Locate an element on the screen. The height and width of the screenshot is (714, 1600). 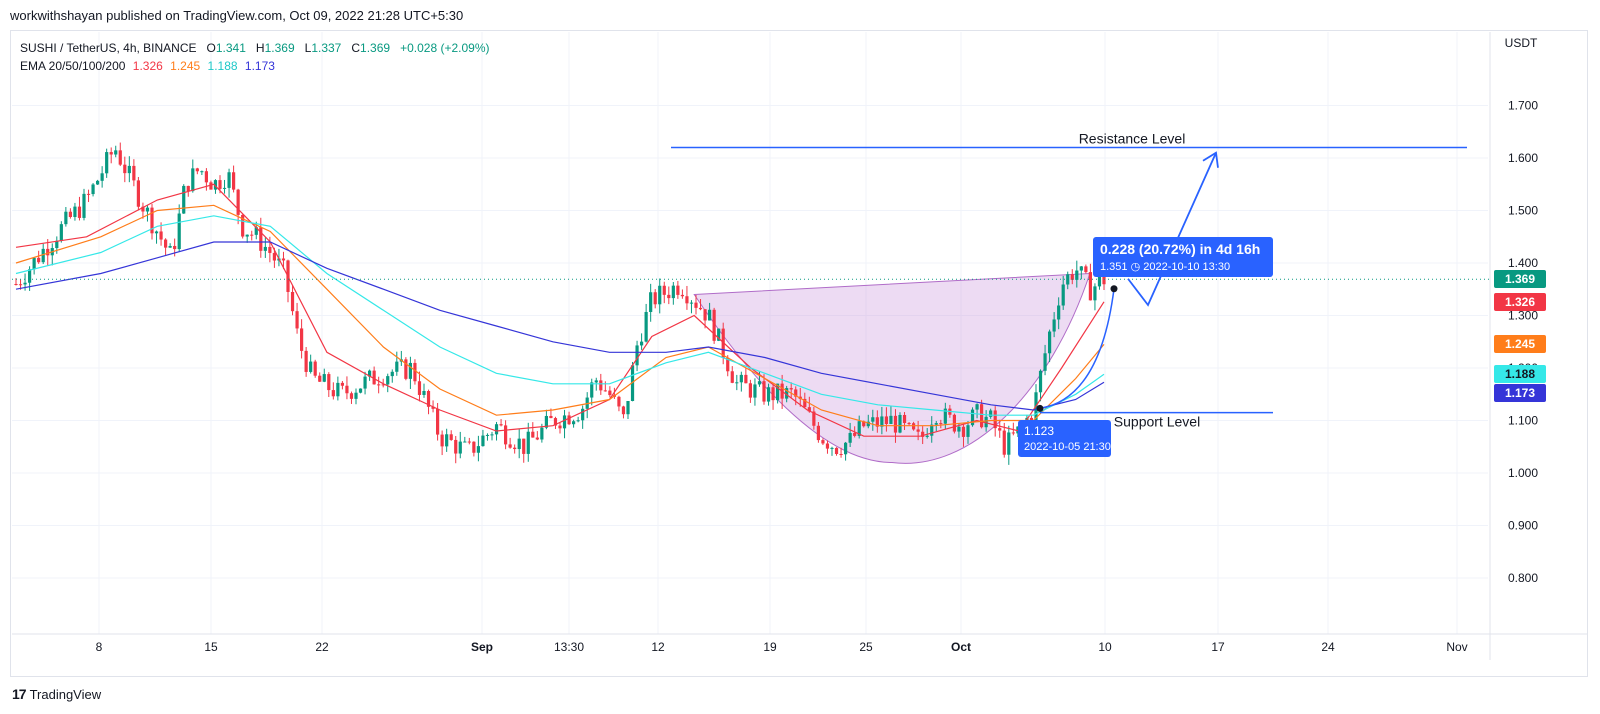
tradingview-logo-icon: 17 is located at coordinates (19, 694).